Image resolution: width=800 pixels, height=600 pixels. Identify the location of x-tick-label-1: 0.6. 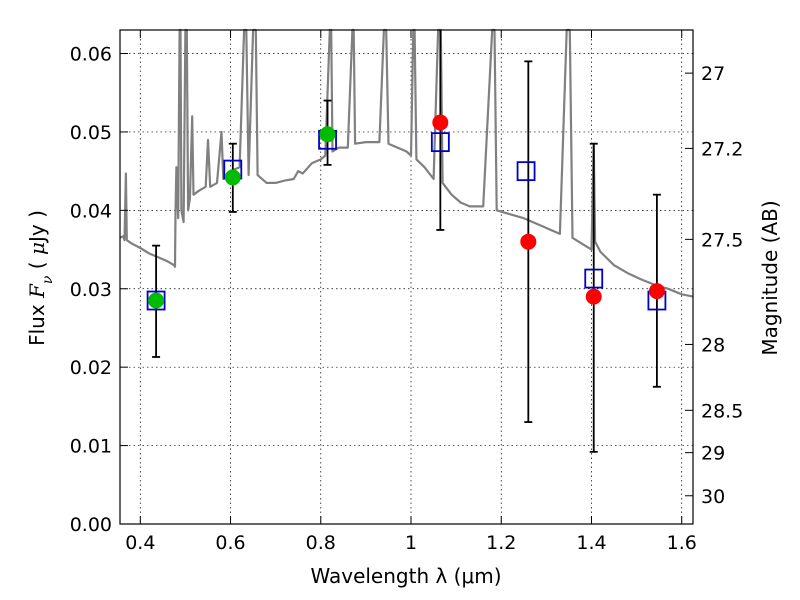
(230, 543).